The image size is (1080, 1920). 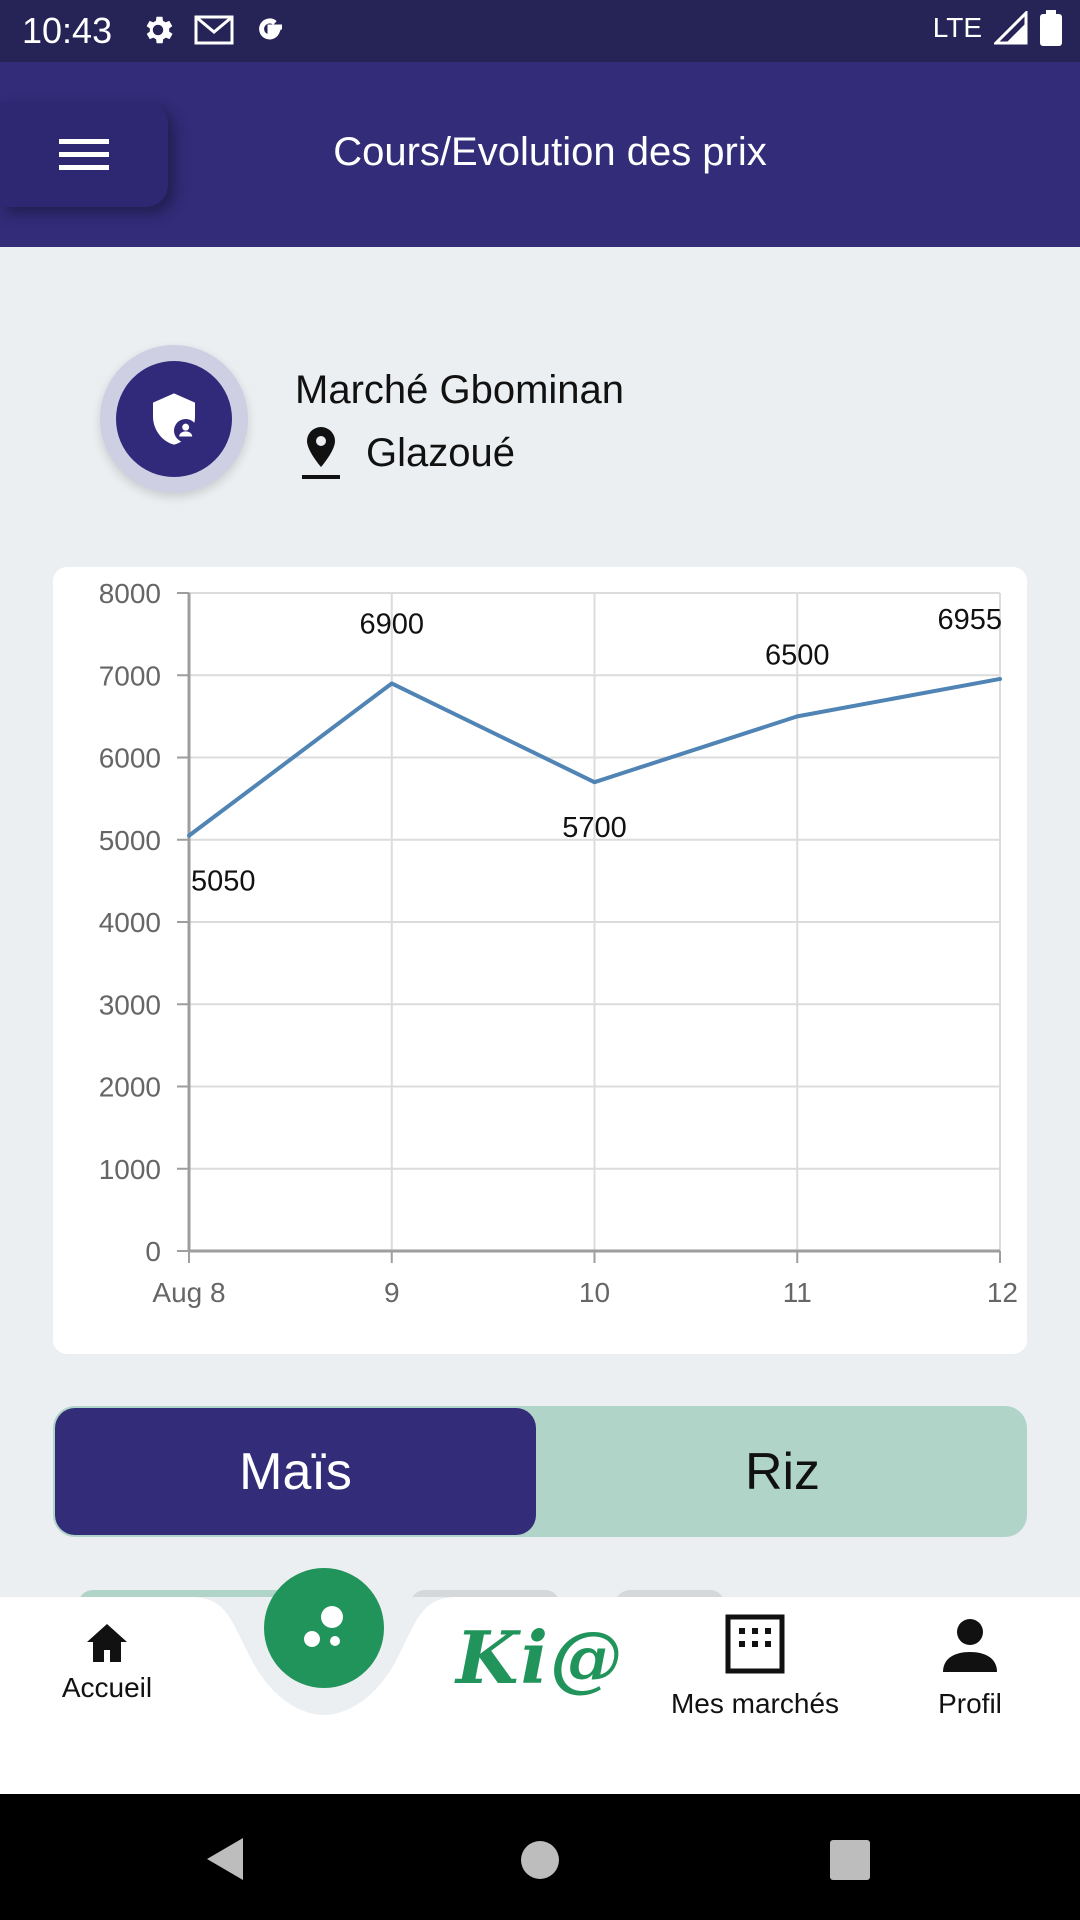 I want to click on product-tabs: Maïs Riz, so click(x=540, y=1471).